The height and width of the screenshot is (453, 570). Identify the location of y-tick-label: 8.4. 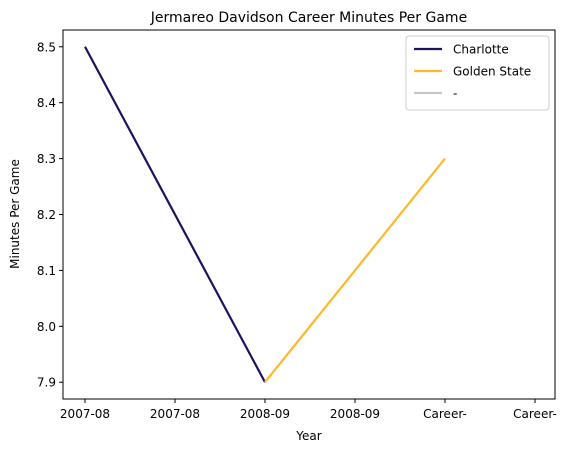
(46, 103).